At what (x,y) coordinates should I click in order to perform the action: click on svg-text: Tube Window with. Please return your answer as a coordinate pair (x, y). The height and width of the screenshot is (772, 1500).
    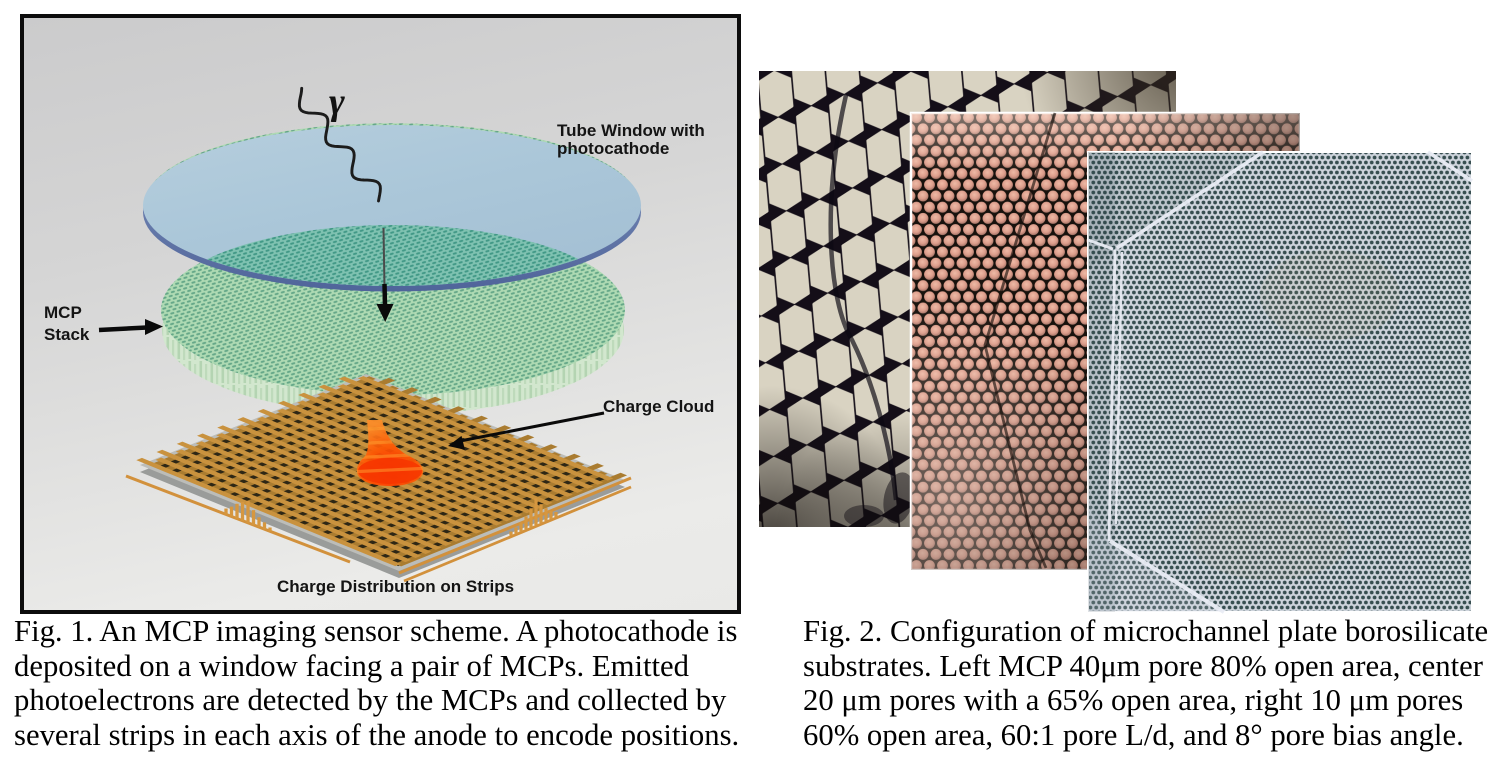
    Looking at the image, I should click on (631, 130).